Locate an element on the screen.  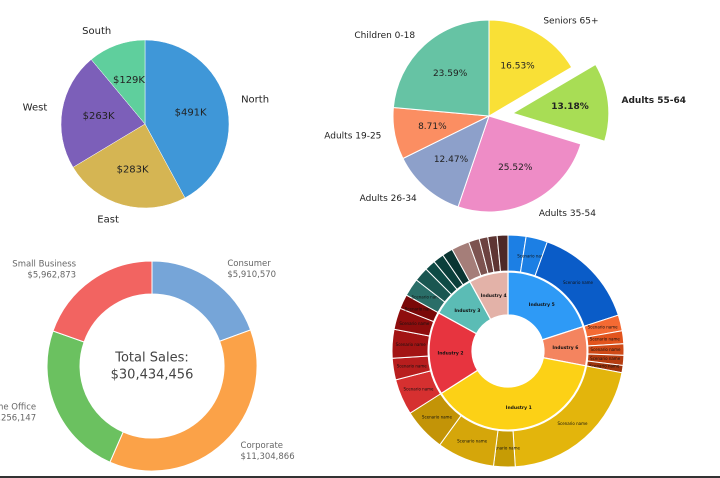
segment-value-label: $5,962,873 is located at coordinates (51, 275).